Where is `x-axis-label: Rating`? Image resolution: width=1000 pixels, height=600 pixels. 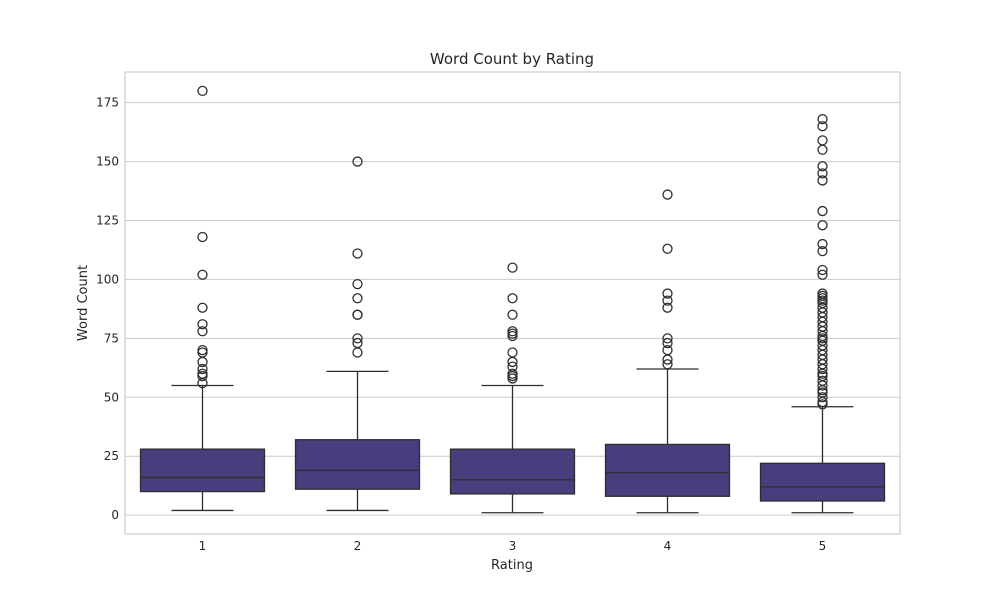
x-axis-label: Rating is located at coordinates (512, 565).